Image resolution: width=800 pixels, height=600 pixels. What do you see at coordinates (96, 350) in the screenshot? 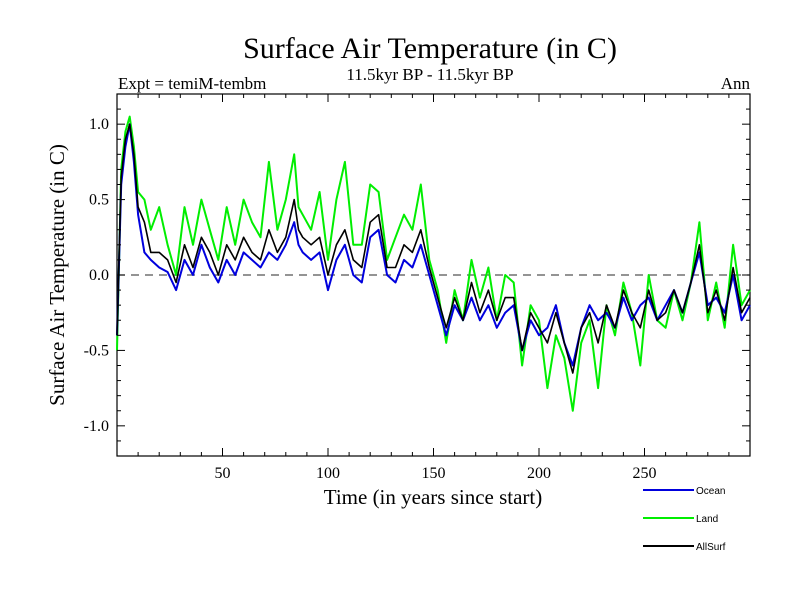
I see `y-tick-label: -0.5` at bounding box center [96, 350].